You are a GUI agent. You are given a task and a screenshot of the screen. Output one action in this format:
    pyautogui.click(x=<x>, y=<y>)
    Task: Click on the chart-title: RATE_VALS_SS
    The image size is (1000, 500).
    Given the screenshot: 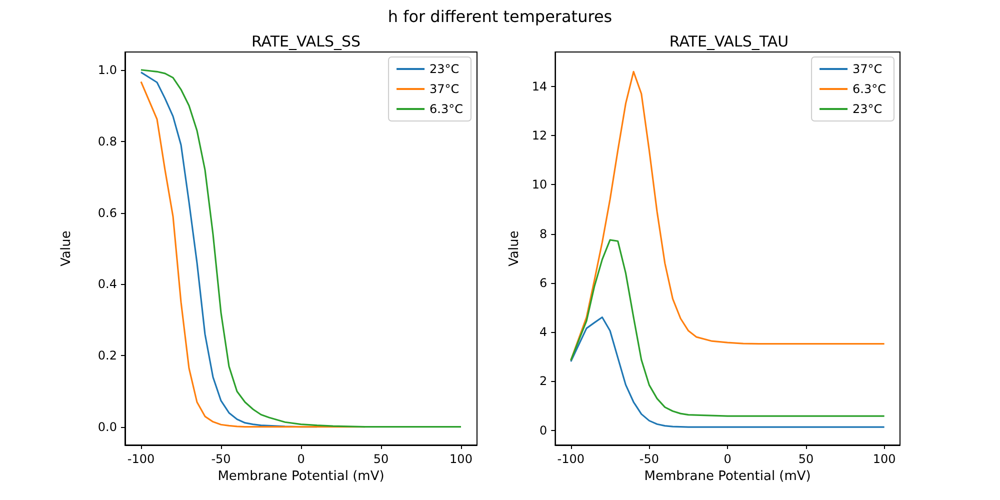 What is the action you would take?
    pyautogui.click(x=306, y=41)
    